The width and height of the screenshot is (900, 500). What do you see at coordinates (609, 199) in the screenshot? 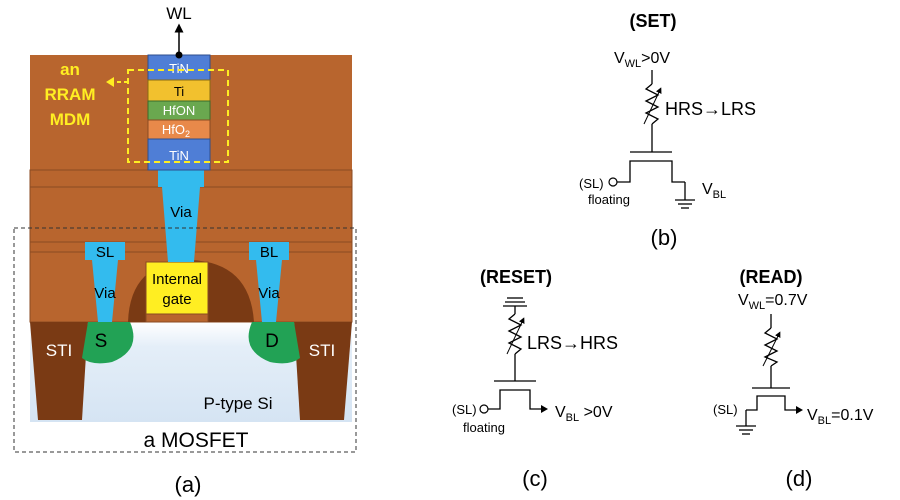
I see `panel-b-floating-label: floating` at bounding box center [609, 199].